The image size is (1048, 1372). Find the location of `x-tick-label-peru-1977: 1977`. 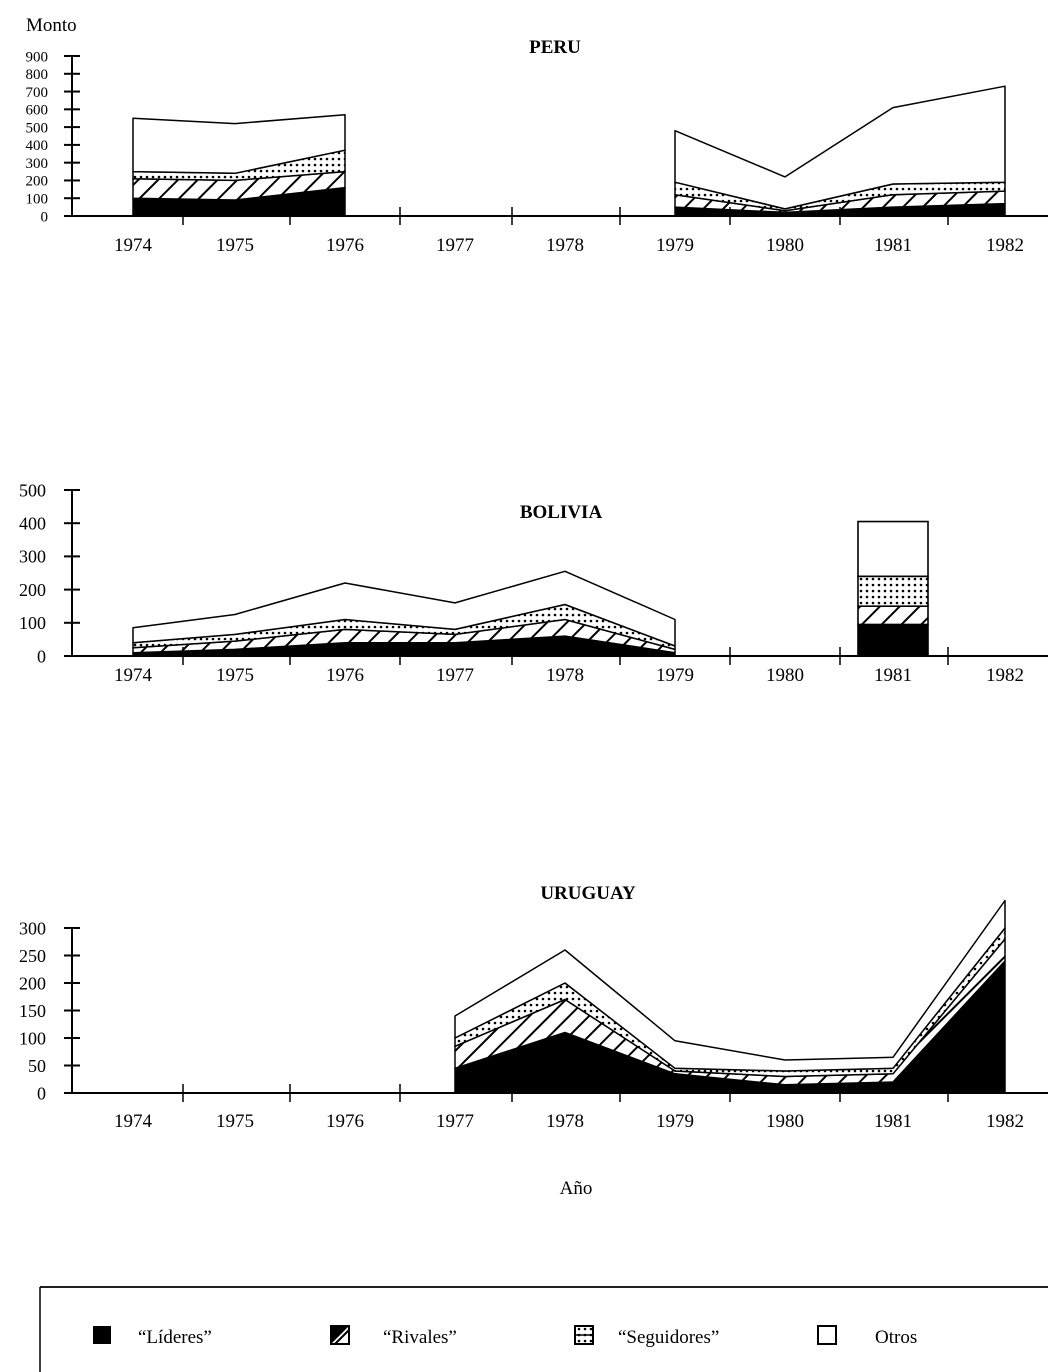

x-tick-label-peru-1977: 1977 is located at coordinates (455, 245).